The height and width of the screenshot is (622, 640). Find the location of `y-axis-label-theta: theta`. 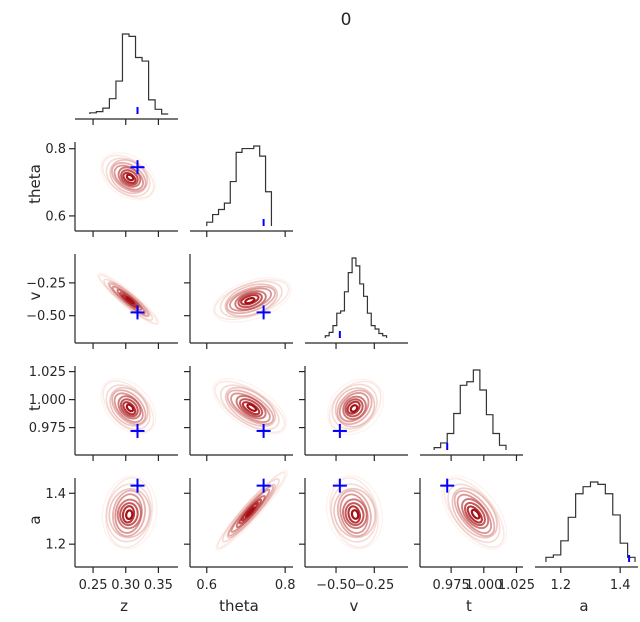

y-axis-label-theta: theta is located at coordinates (35, 184).